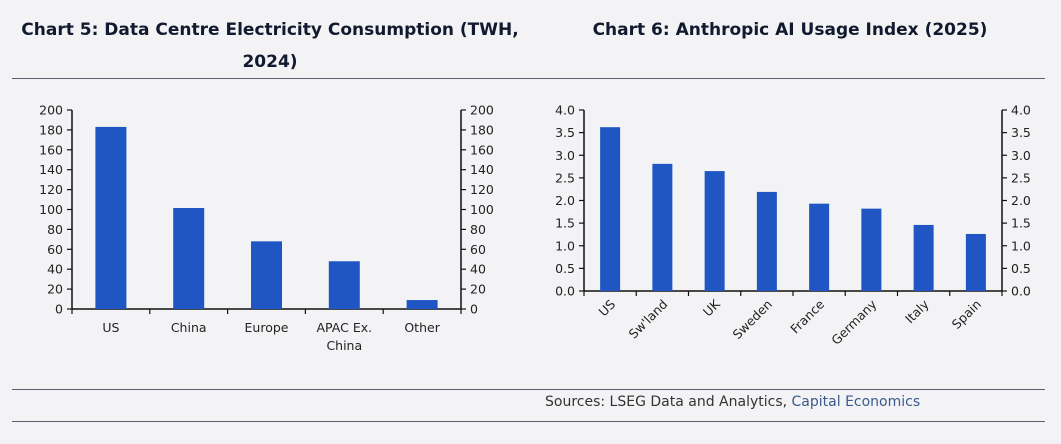  What do you see at coordinates (55, 249) in the screenshot?
I see `chart5-ytick-label-left: 60` at bounding box center [55, 249].